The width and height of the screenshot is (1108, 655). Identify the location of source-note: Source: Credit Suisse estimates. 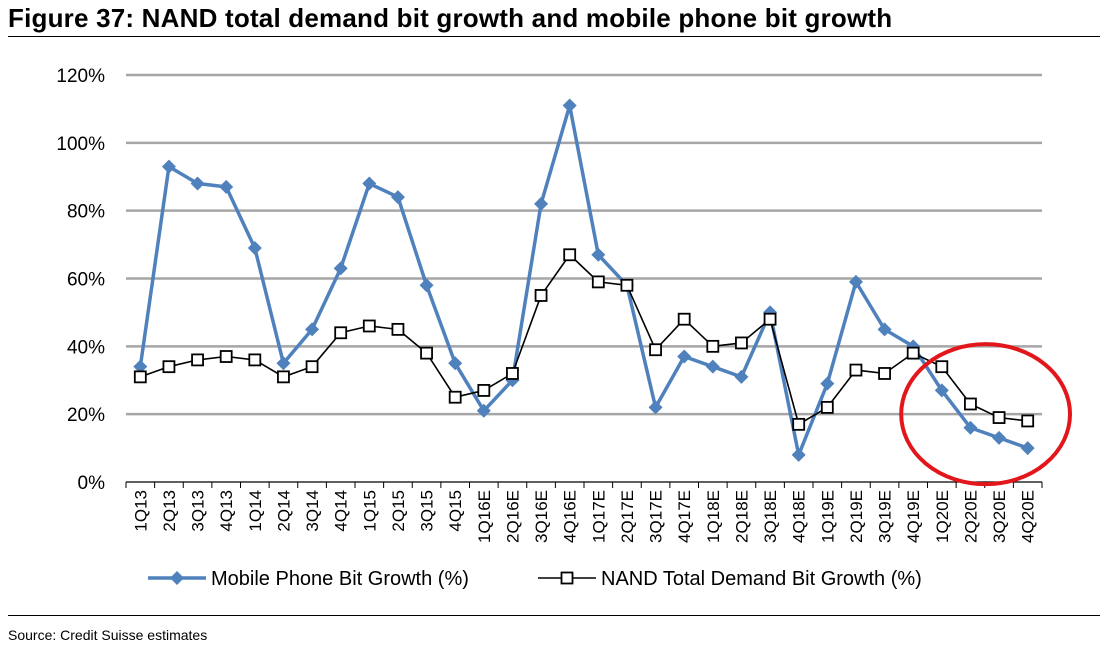
(108, 635).